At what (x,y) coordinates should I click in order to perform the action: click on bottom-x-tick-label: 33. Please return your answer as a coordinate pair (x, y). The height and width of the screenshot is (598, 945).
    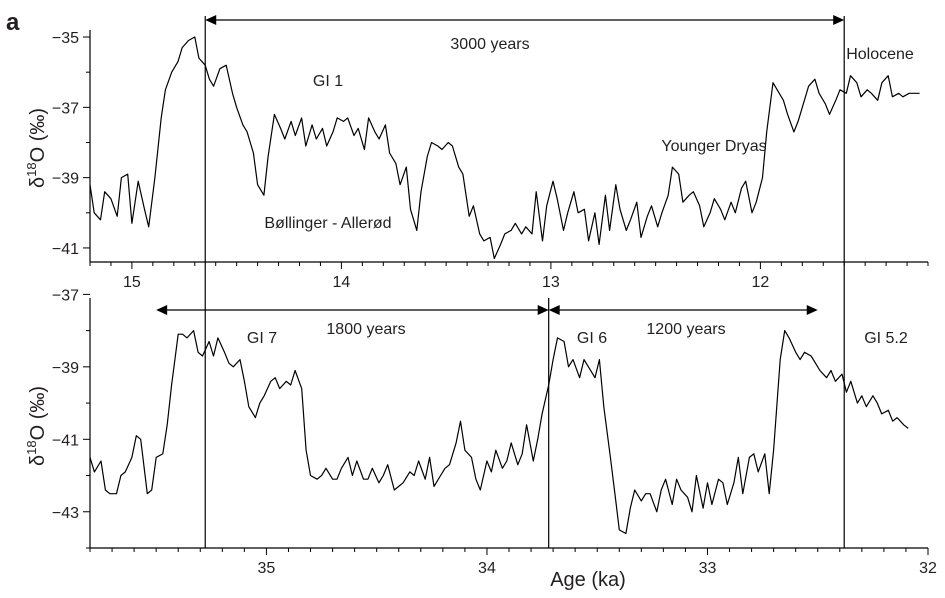
    Looking at the image, I should click on (708, 568).